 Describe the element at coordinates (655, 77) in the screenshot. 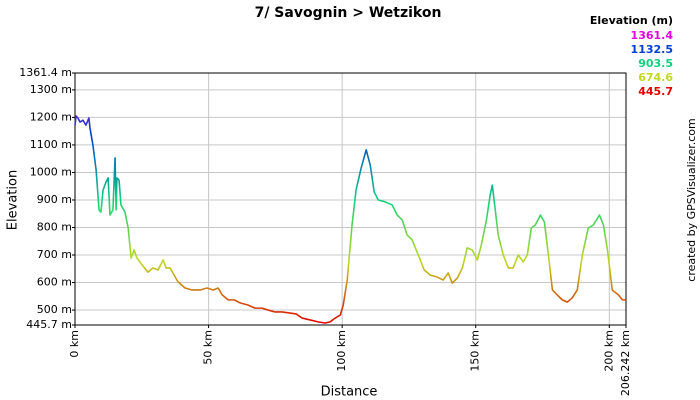

I see `legend-value: 674.6` at that location.